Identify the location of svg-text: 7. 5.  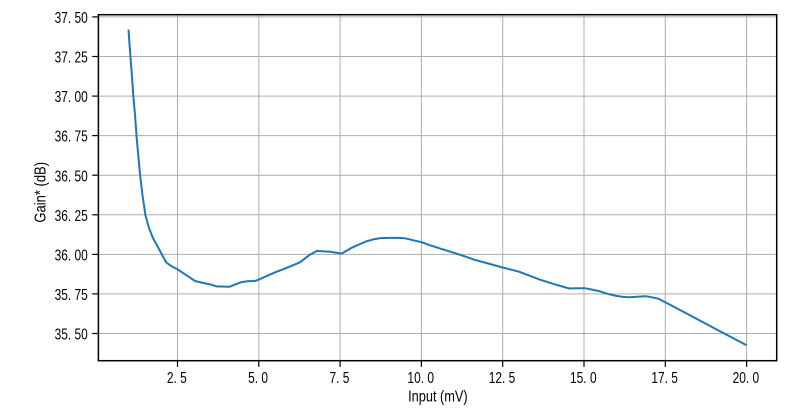
(339, 378).